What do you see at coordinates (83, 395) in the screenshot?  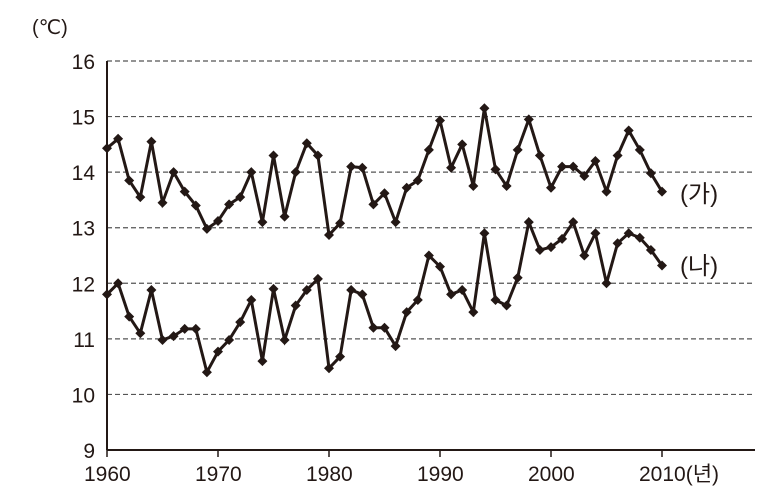 I see `y-tick-label: 10` at bounding box center [83, 395].